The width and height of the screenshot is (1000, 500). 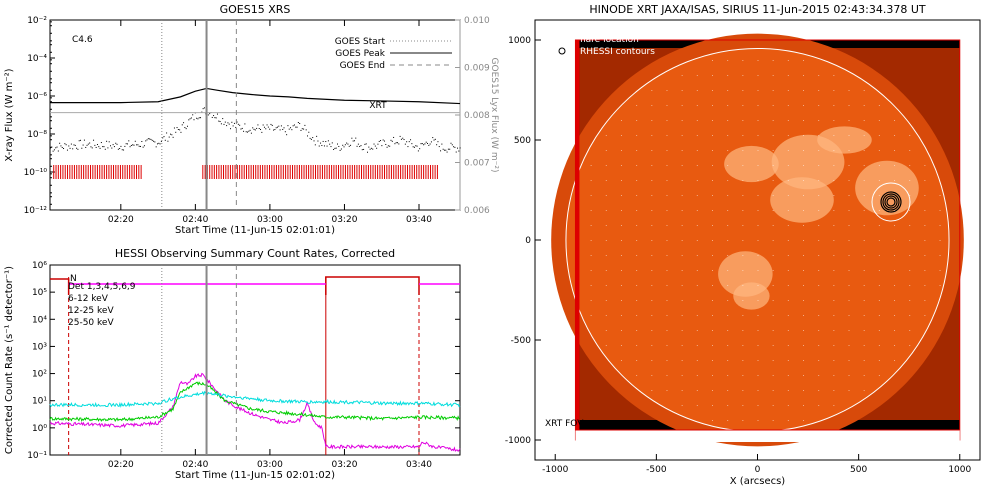 I want to click on hessi-y-tick-label: 10⁰, so click(x=39, y=429).